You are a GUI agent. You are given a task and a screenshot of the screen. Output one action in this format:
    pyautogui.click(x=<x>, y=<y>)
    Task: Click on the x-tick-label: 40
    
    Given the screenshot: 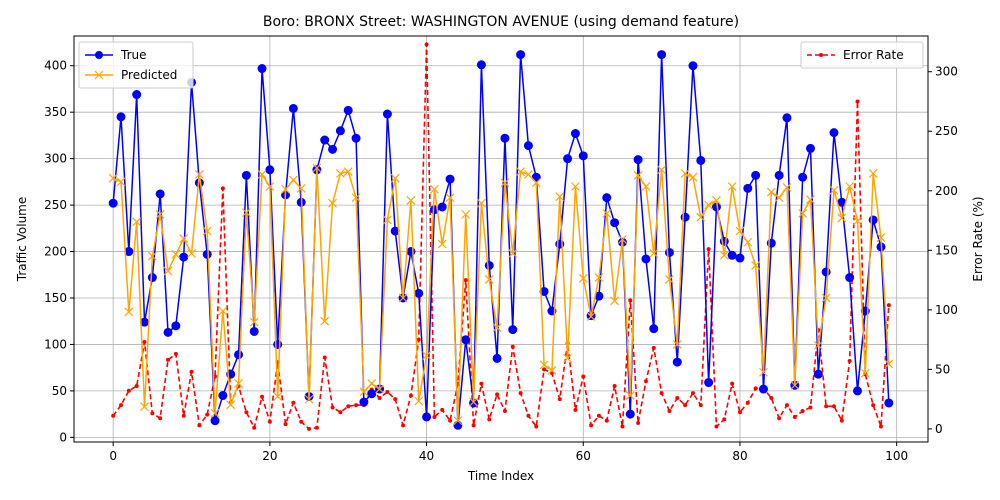 What is the action you would take?
    pyautogui.click(x=426, y=456)
    